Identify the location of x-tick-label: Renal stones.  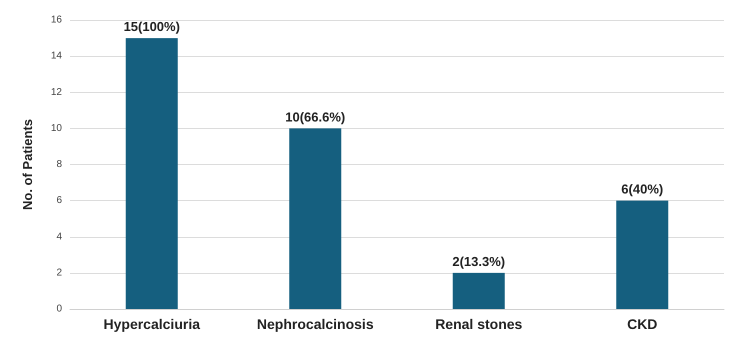
(479, 324).